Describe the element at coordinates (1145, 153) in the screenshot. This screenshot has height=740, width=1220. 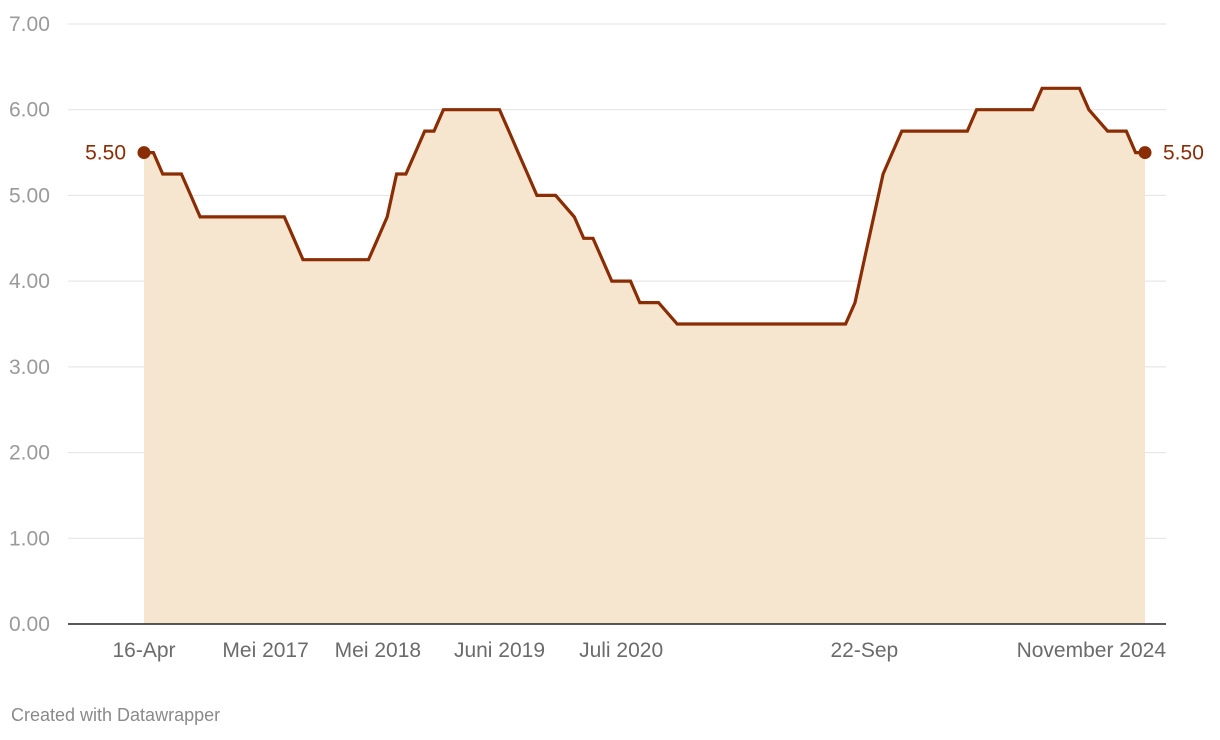
I see `end-point-marker` at that location.